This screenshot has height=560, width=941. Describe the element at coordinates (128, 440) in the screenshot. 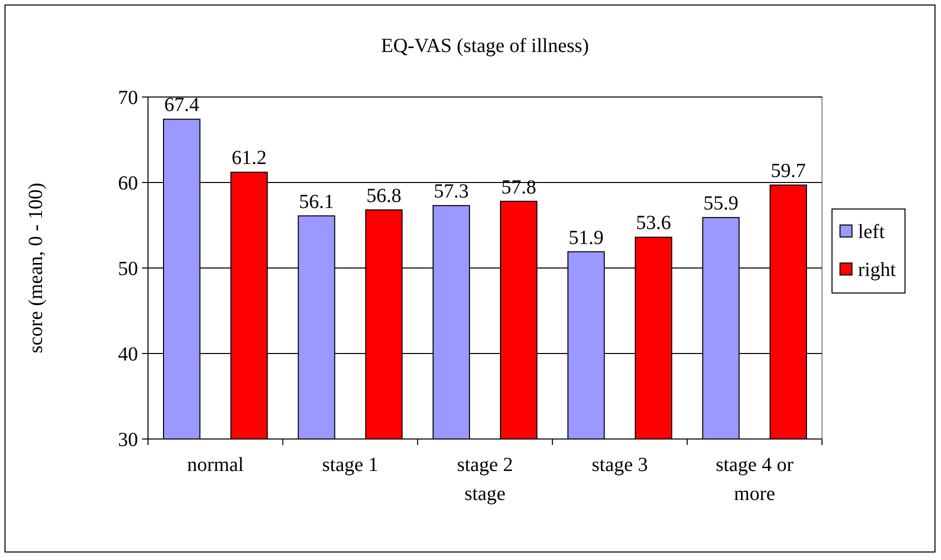

I see `y-tick-label: 30` at that location.